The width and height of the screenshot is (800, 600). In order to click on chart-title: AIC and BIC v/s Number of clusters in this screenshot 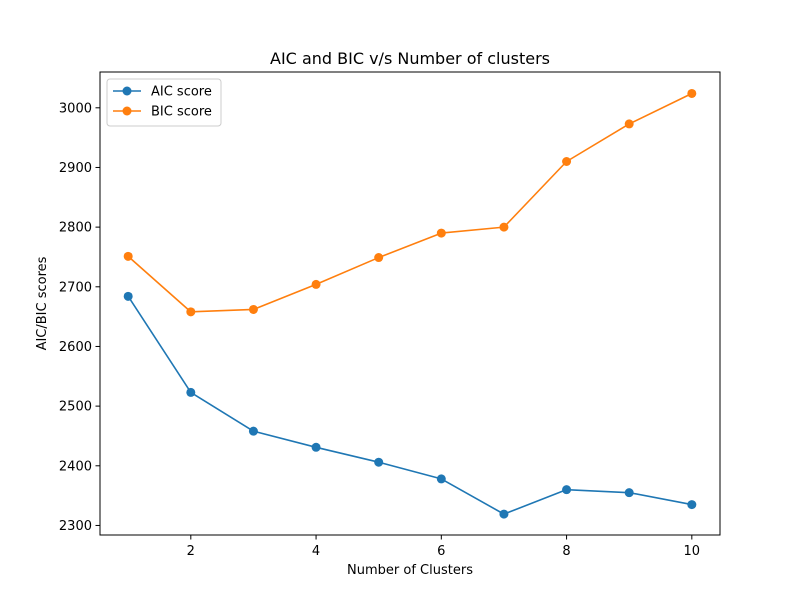, I will do `click(410, 58)`.